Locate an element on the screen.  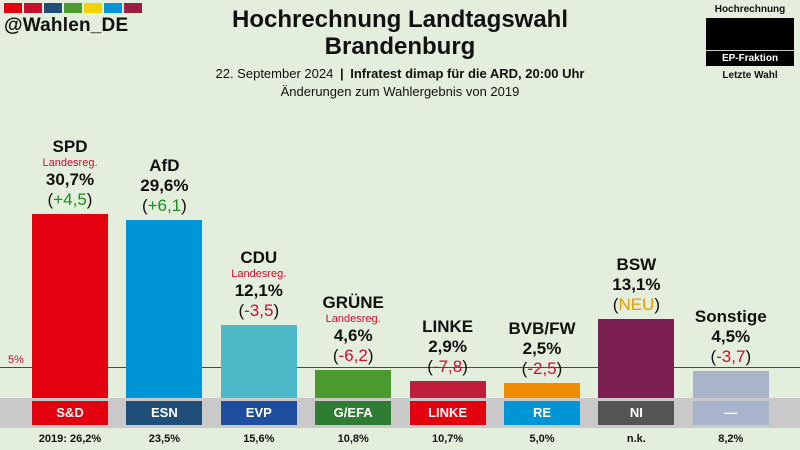
legend: Hochrechnung EP-Fraktion Letzte Wahl is located at coordinates (750, 42).